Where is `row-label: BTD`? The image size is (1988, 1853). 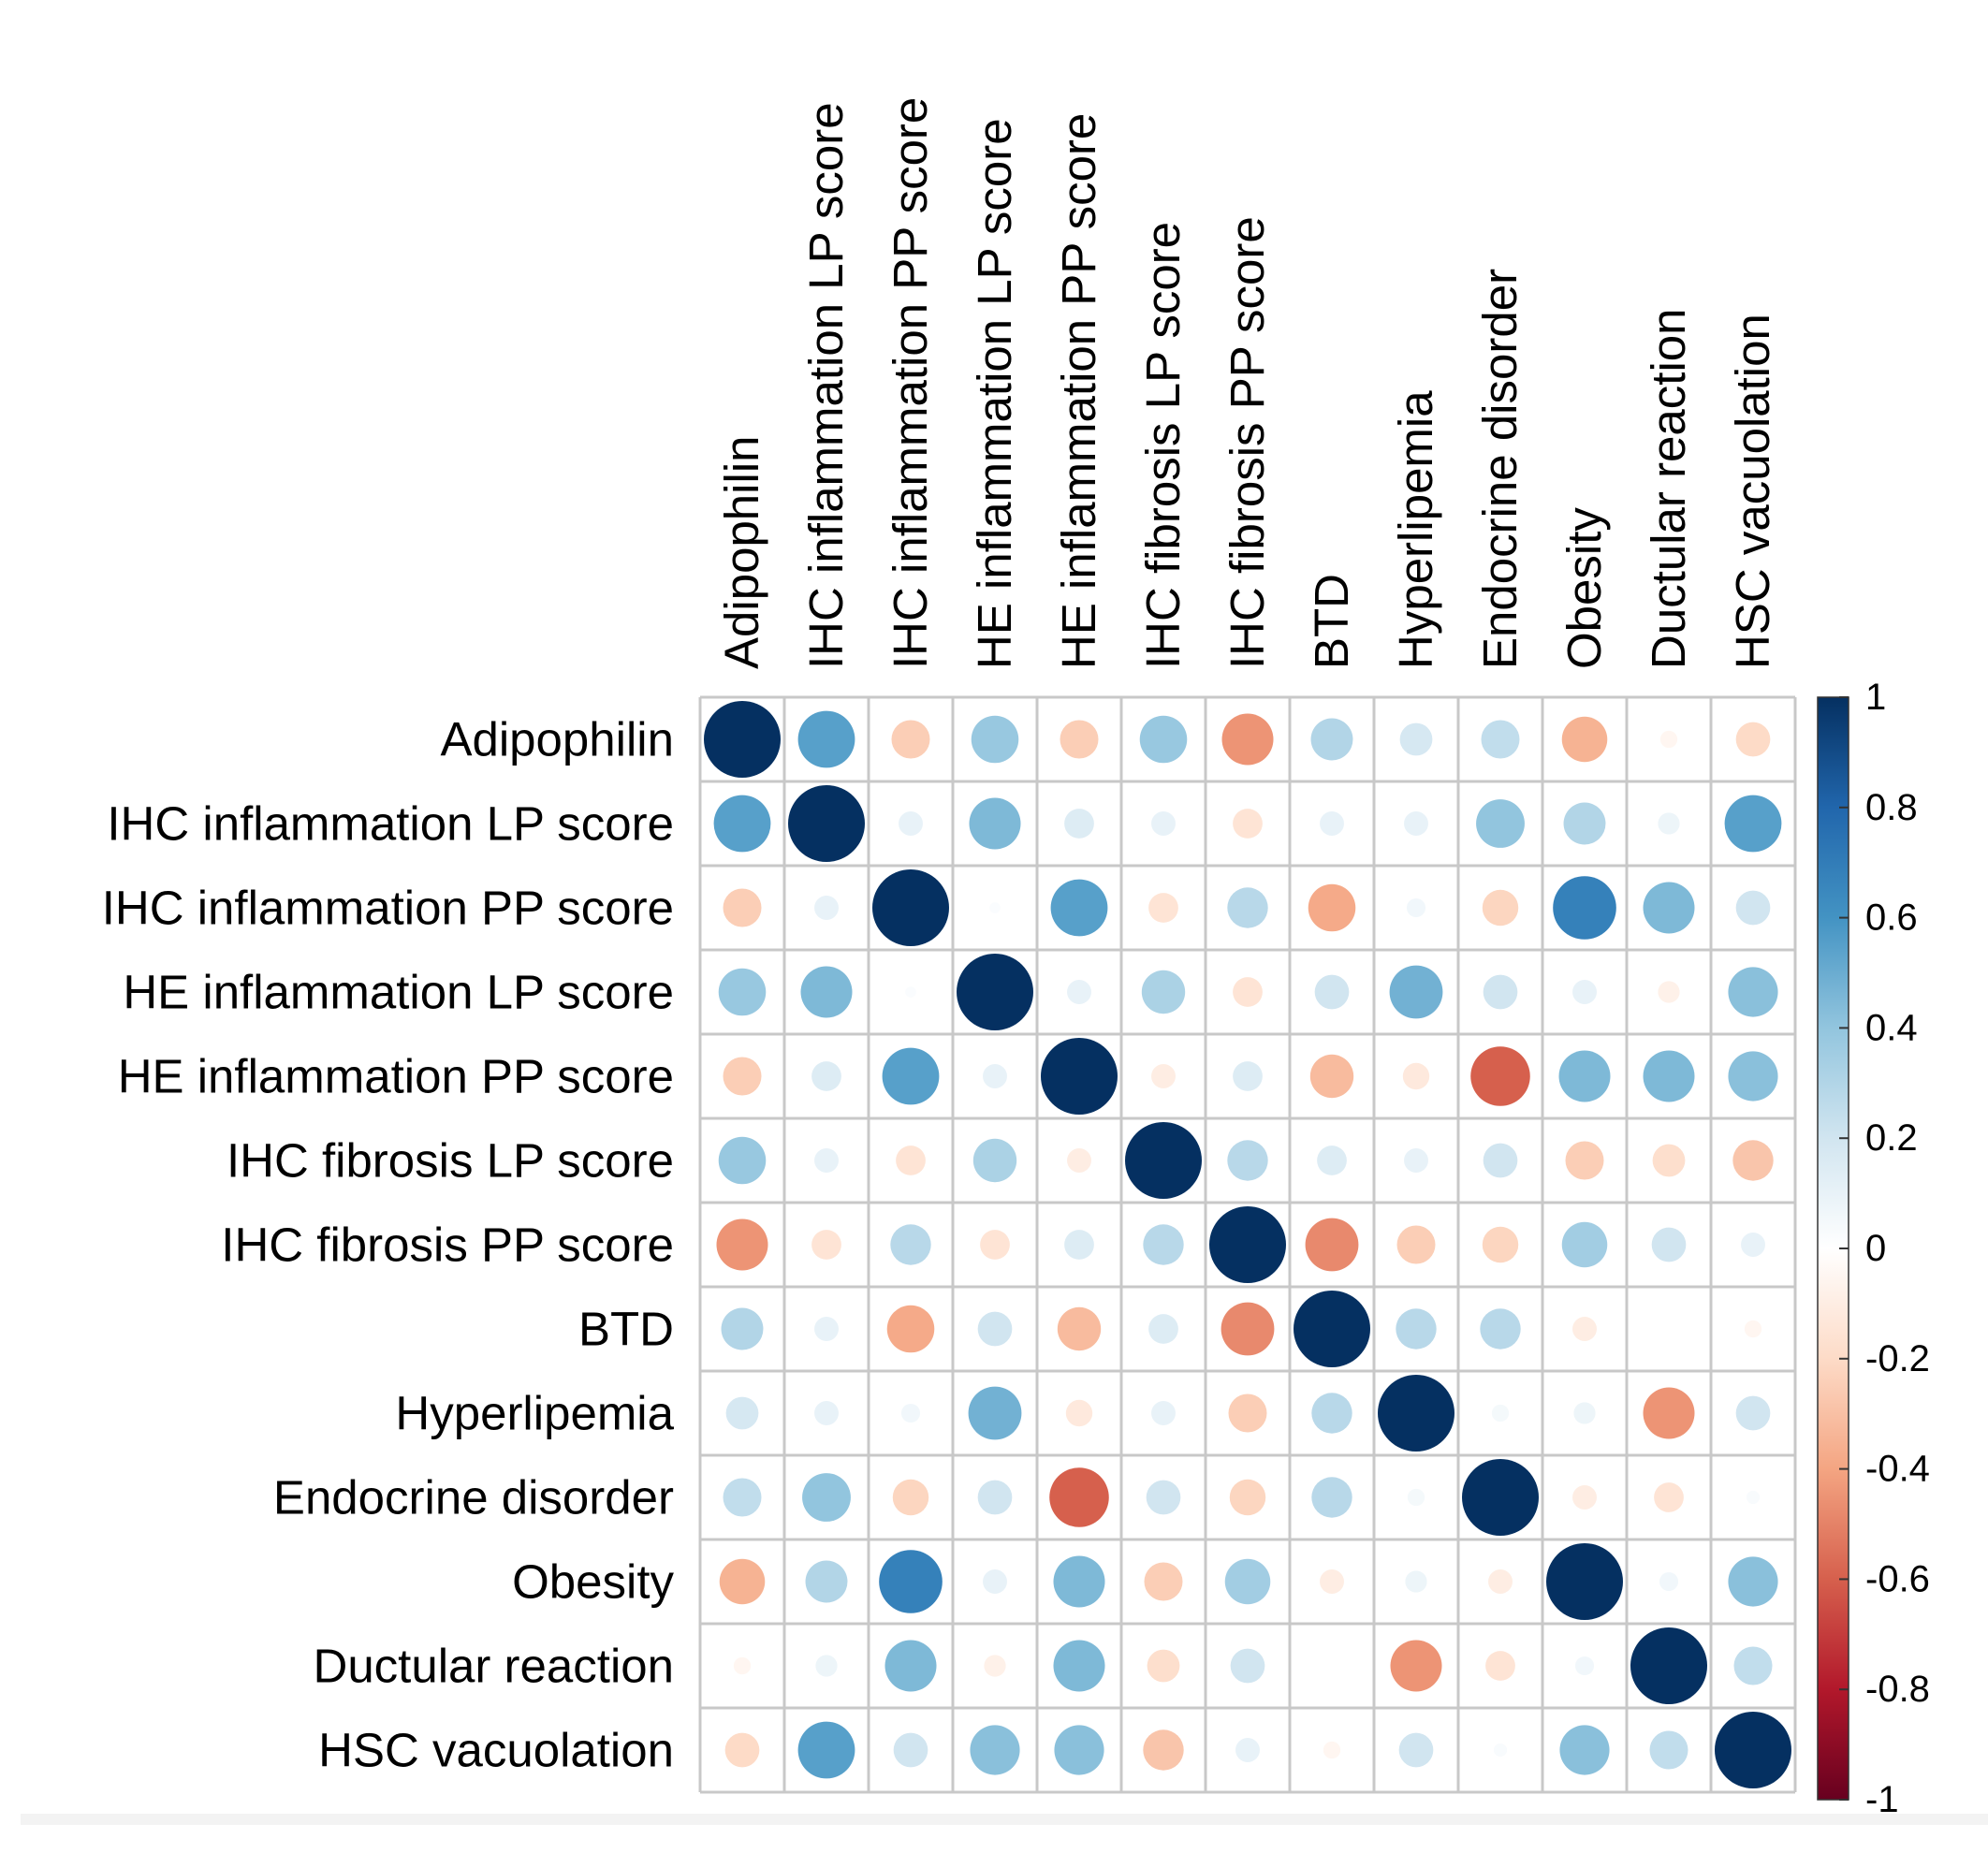
row-label: BTD is located at coordinates (626, 1329).